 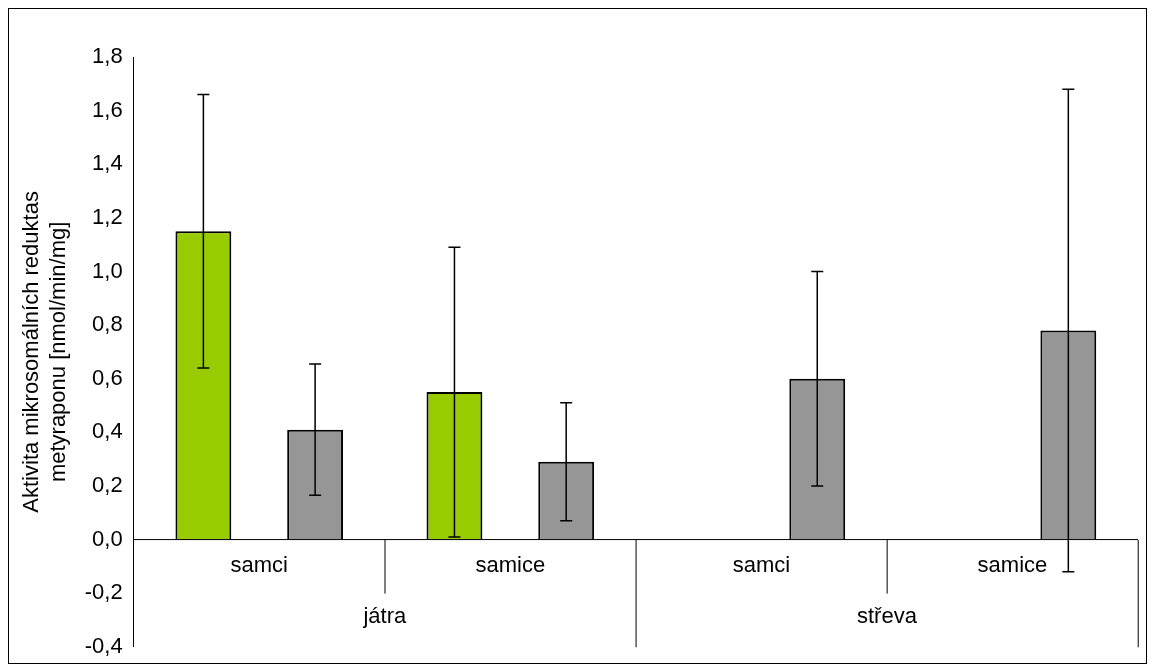 What do you see at coordinates (107, 324) in the screenshot?
I see `y-tick-label: 0,8` at bounding box center [107, 324].